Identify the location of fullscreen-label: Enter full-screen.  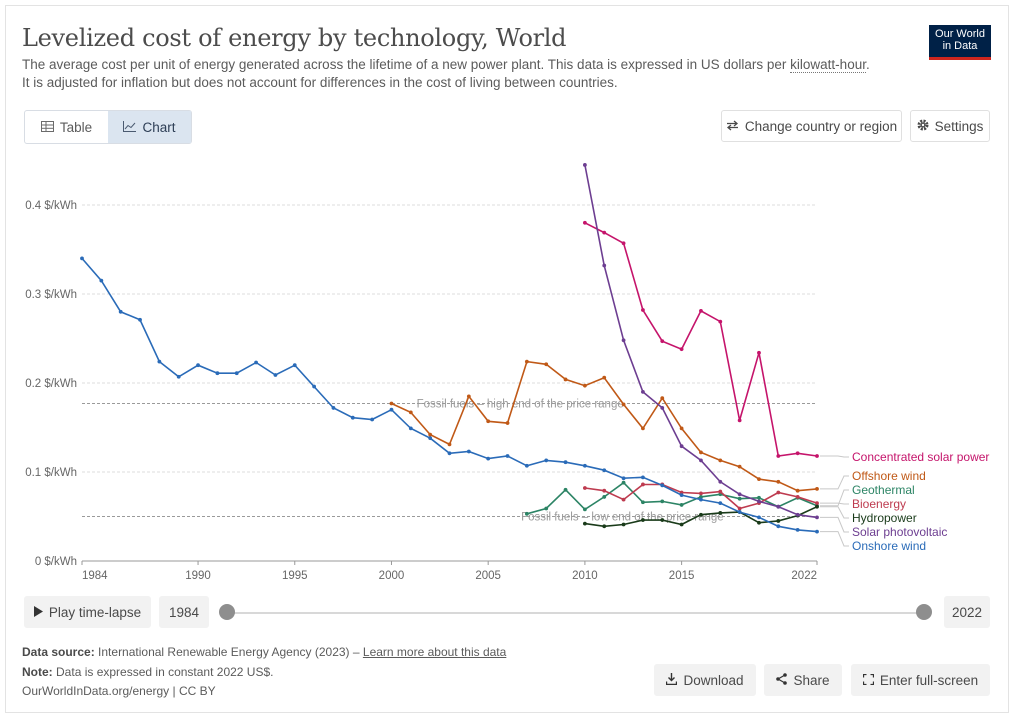
(929, 680).